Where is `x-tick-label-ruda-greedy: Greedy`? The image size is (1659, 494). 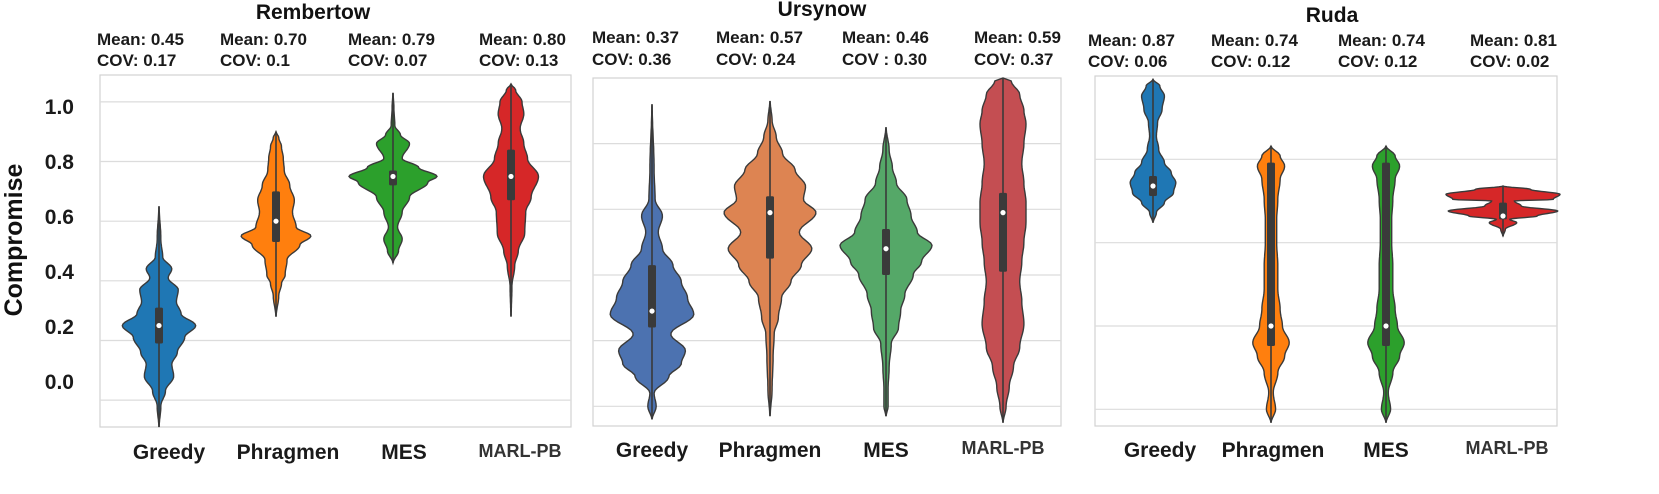 x-tick-label-ruda-greedy: Greedy is located at coordinates (1160, 450).